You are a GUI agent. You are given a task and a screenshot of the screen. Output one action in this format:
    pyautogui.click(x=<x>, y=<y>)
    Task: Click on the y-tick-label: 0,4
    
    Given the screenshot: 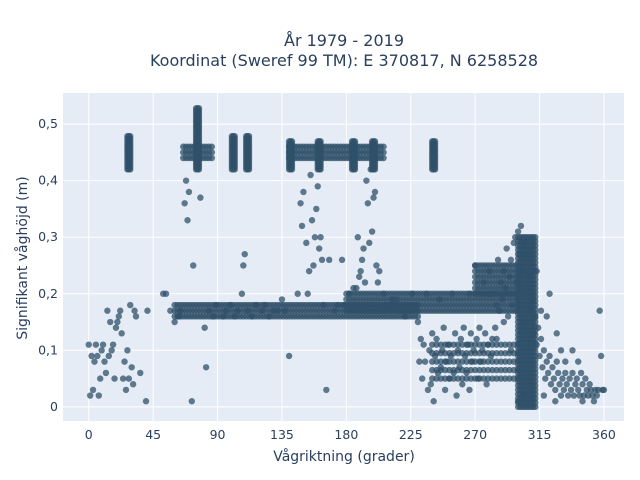 What is the action you would take?
    pyautogui.click(x=48, y=180)
    